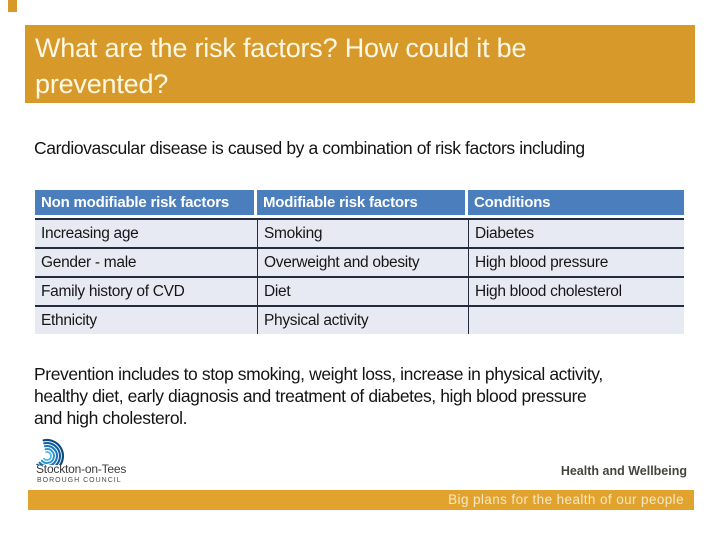  I want to click on table-cell: Physical activity, so click(362, 320).